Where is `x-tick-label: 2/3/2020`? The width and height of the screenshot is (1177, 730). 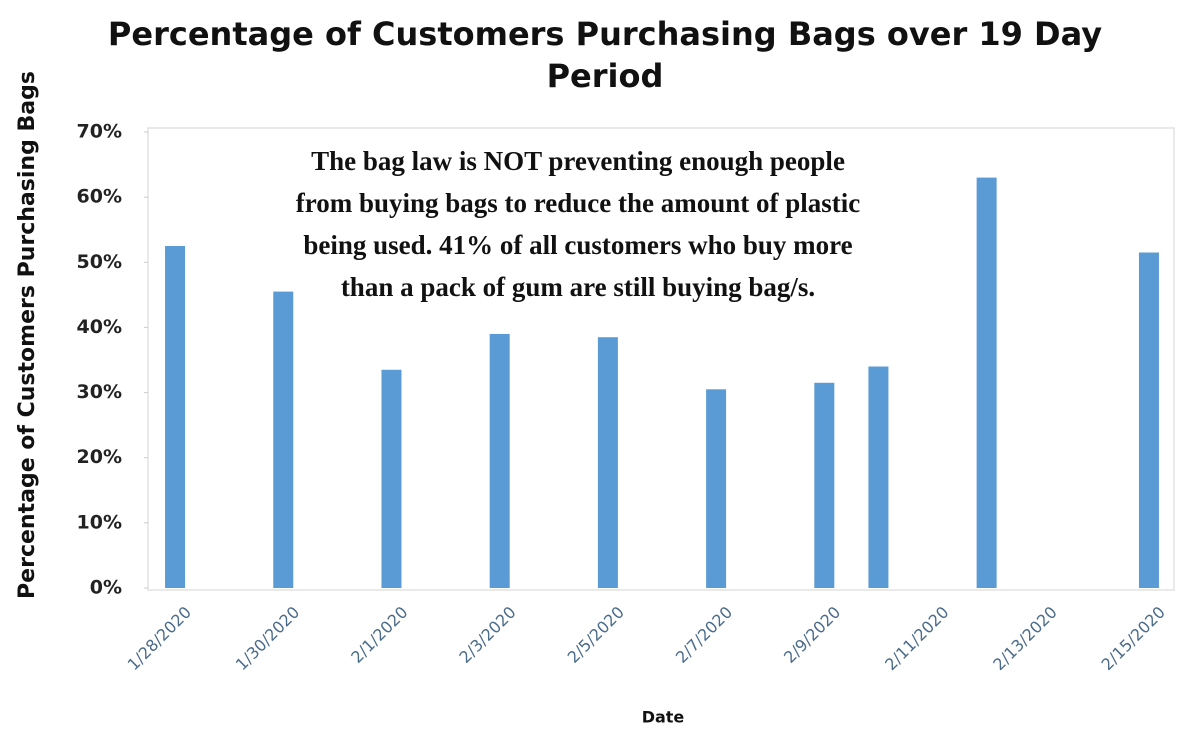
x-tick-label: 2/3/2020 is located at coordinates (487, 635).